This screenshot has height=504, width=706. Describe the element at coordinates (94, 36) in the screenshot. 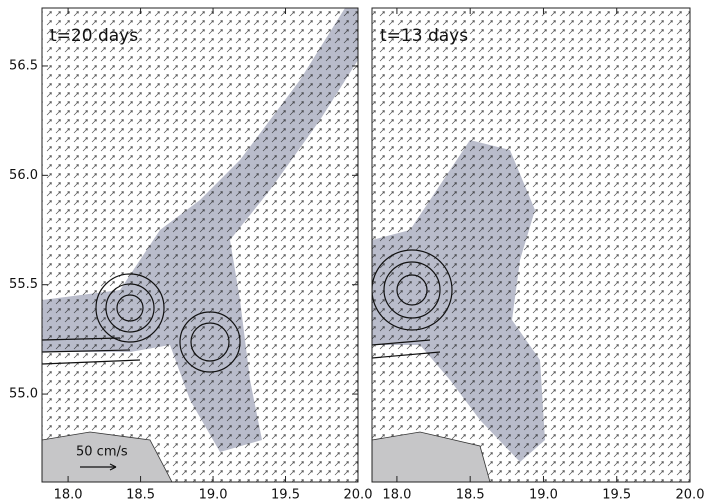

I see `panel-title: t=20 days` at that location.